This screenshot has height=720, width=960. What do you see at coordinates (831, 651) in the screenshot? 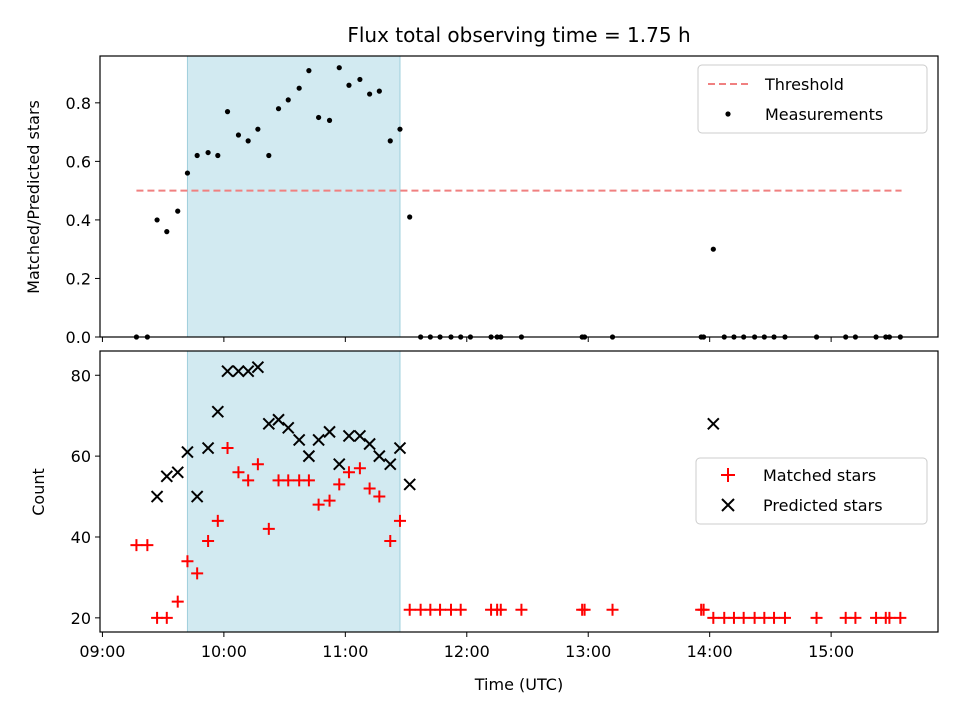
I see `x-tick-label: 15:00` at bounding box center [831, 651].